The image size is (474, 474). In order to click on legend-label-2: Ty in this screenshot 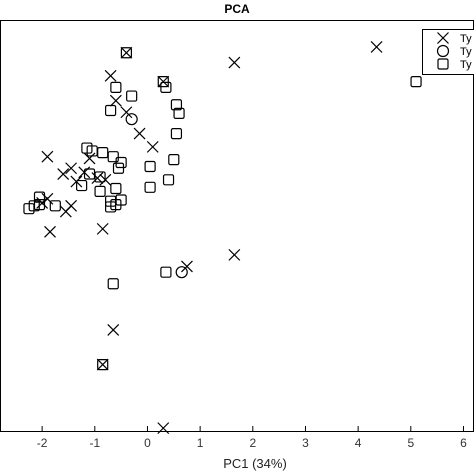, I will do `click(466, 65)`.